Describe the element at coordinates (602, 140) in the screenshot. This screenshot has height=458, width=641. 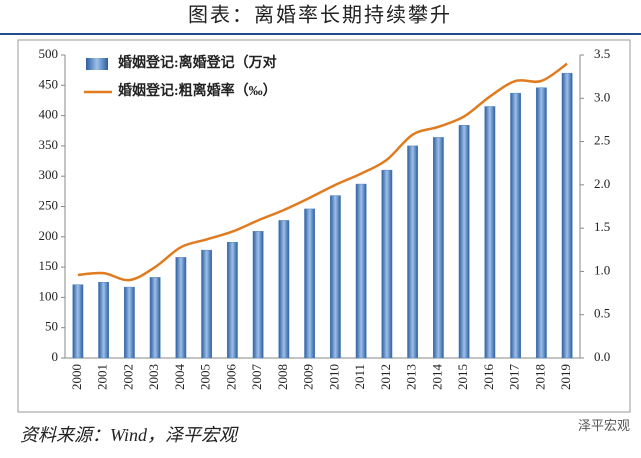
I see `y2-tick-label: 2.5` at that location.